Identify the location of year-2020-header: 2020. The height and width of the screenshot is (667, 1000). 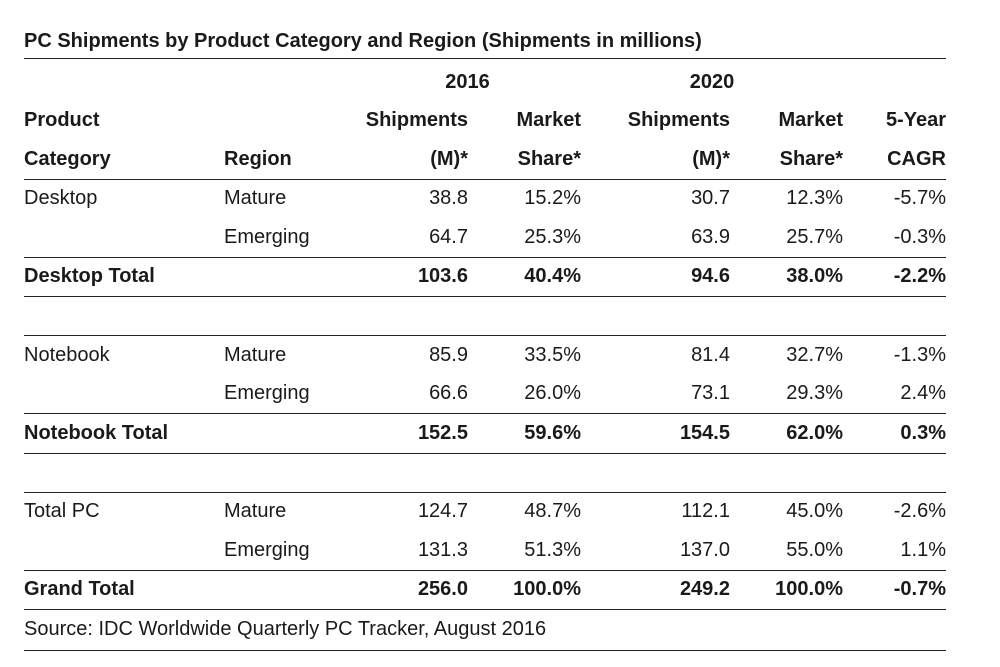
(712, 81).